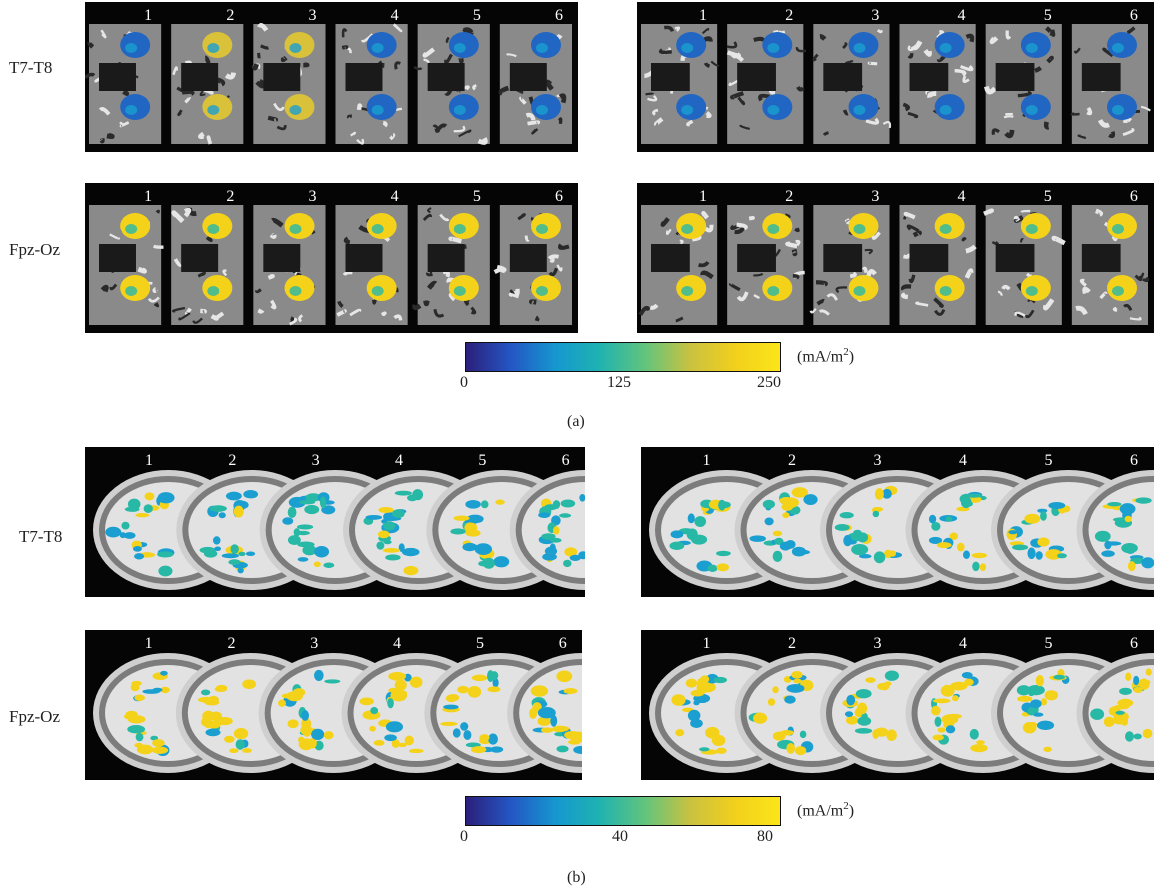 Image resolution: width=1159 pixels, height=890 pixels. What do you see at coordinates (897, 705) in the screenshot?
I see `mri-panel-b-fpzoz-right: 1 2 3 4 5 6` at bounding box center [897, 705].